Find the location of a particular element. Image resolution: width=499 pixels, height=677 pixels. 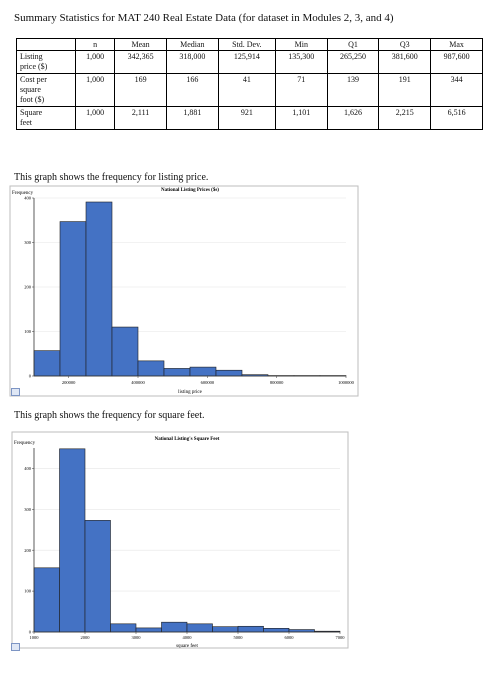

x-tick-label: 5000 is located at coordinates (239, 637).